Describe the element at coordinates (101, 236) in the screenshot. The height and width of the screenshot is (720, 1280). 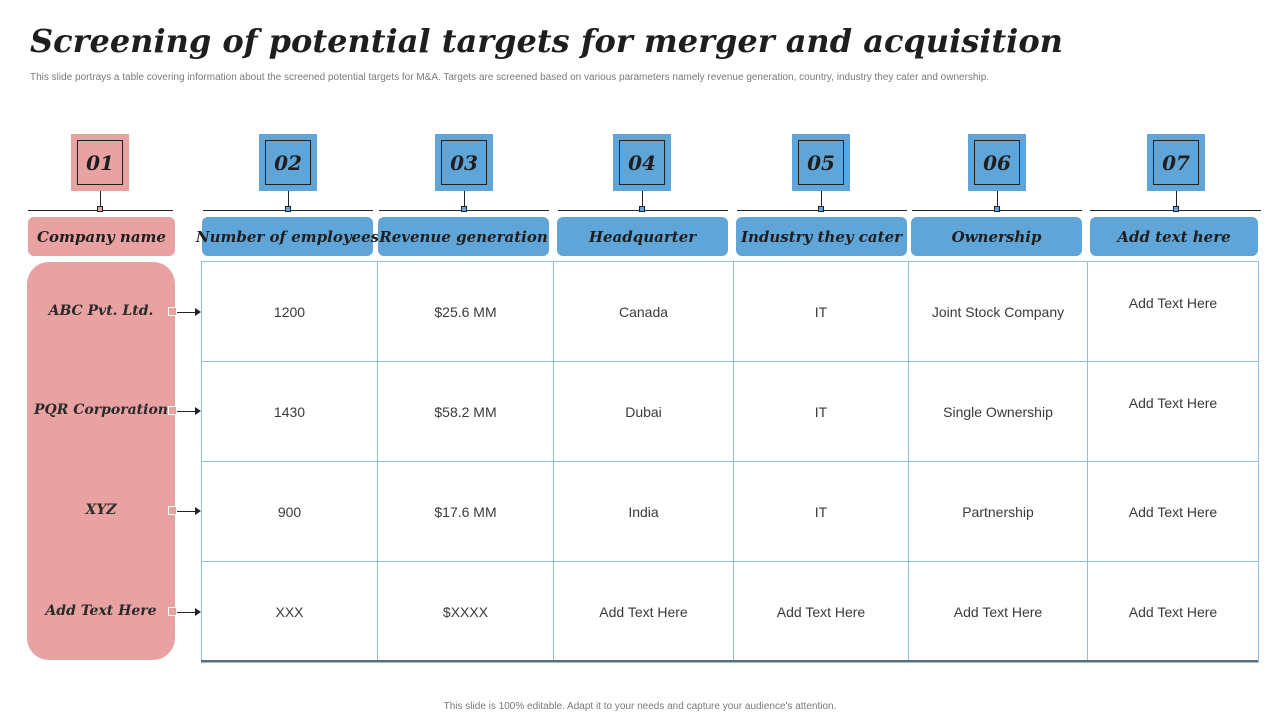
I see `column-header: Company name` at that location.